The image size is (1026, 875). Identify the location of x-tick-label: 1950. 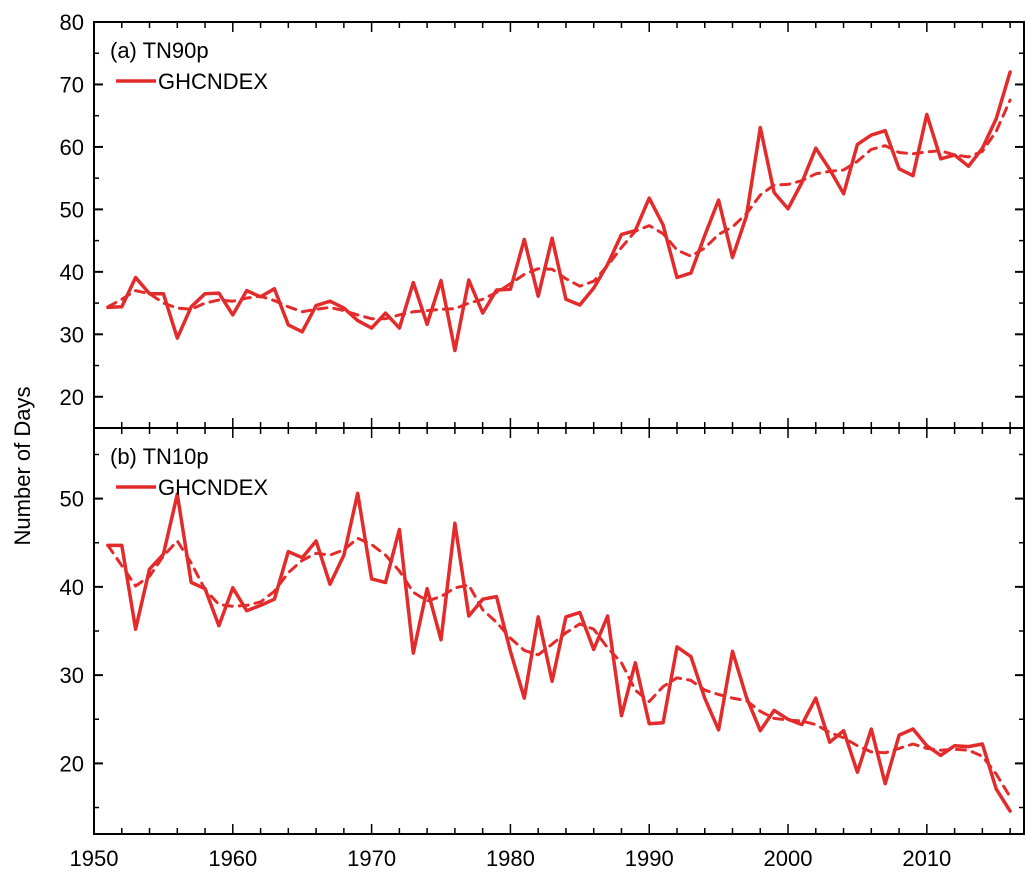
(94, 858).